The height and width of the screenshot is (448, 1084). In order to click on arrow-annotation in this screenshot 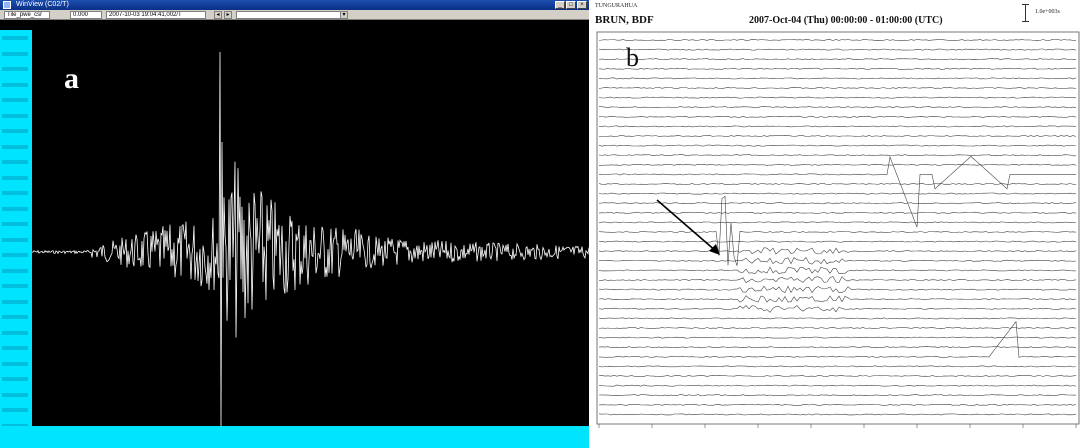, I will do `click(688, 227)`.